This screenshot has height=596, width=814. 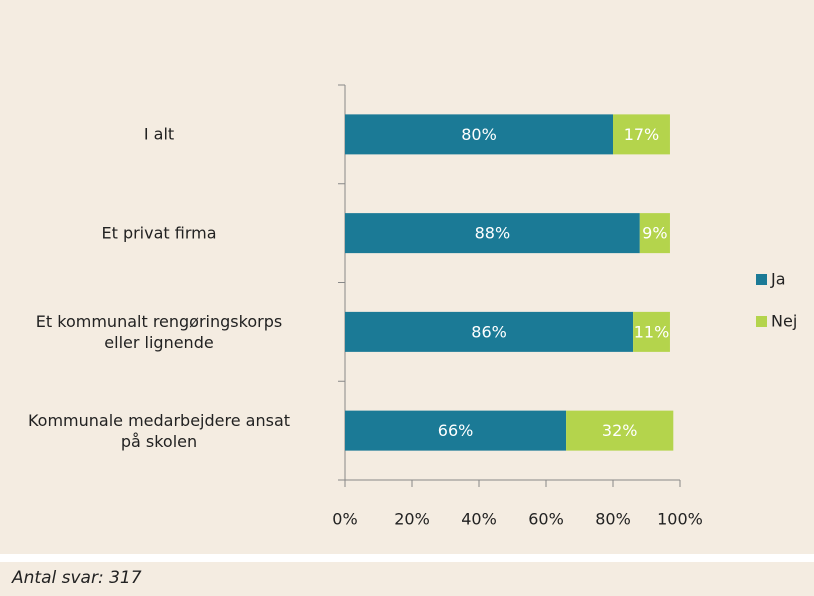 What do you see at coordinates (77, 578) in the screenshot?
I see `footnote: Antal svar: 317` at bounding box center [77, 578].